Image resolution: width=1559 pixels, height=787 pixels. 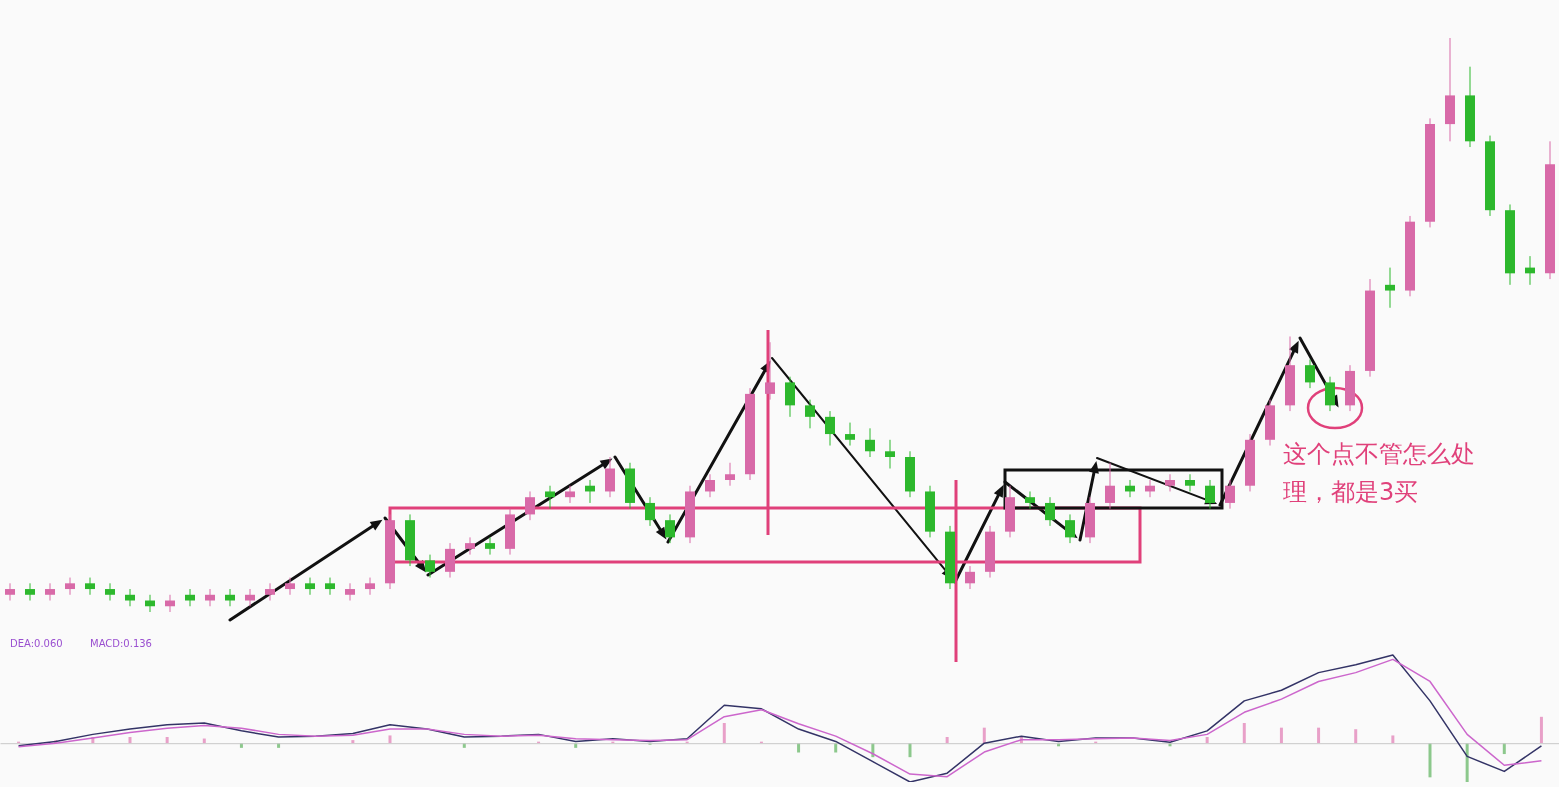 I want to click on text: MACD:0.136, so click(x=121, y=643).